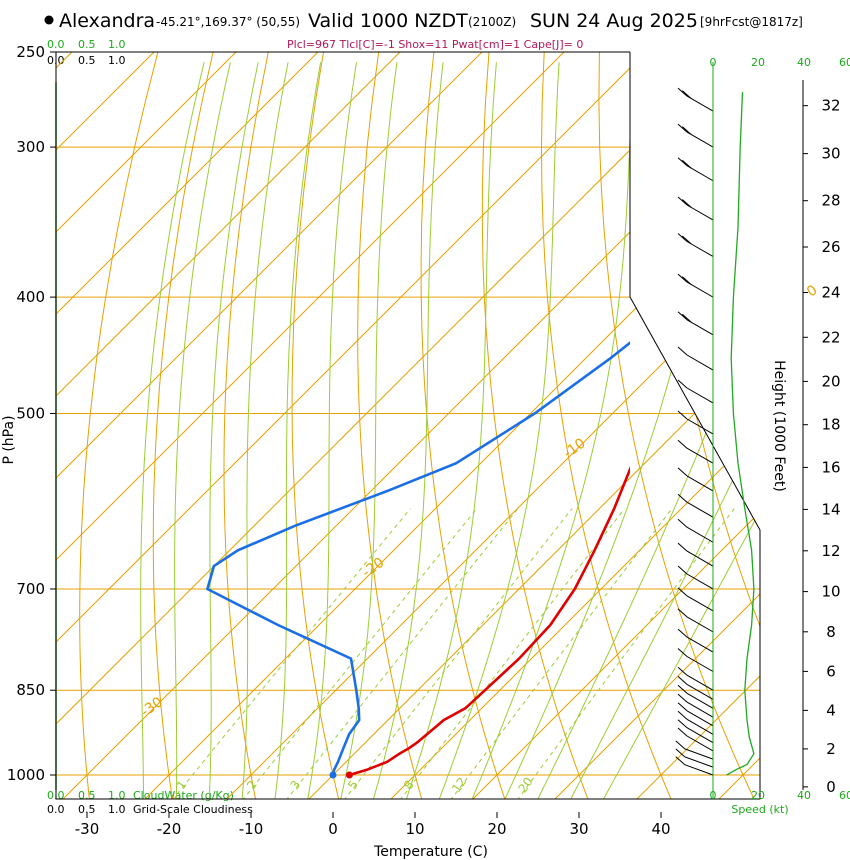  Describe the element at coordinates (265, 430) in the screenshot. I see `moist-adiabat--8` at that location.